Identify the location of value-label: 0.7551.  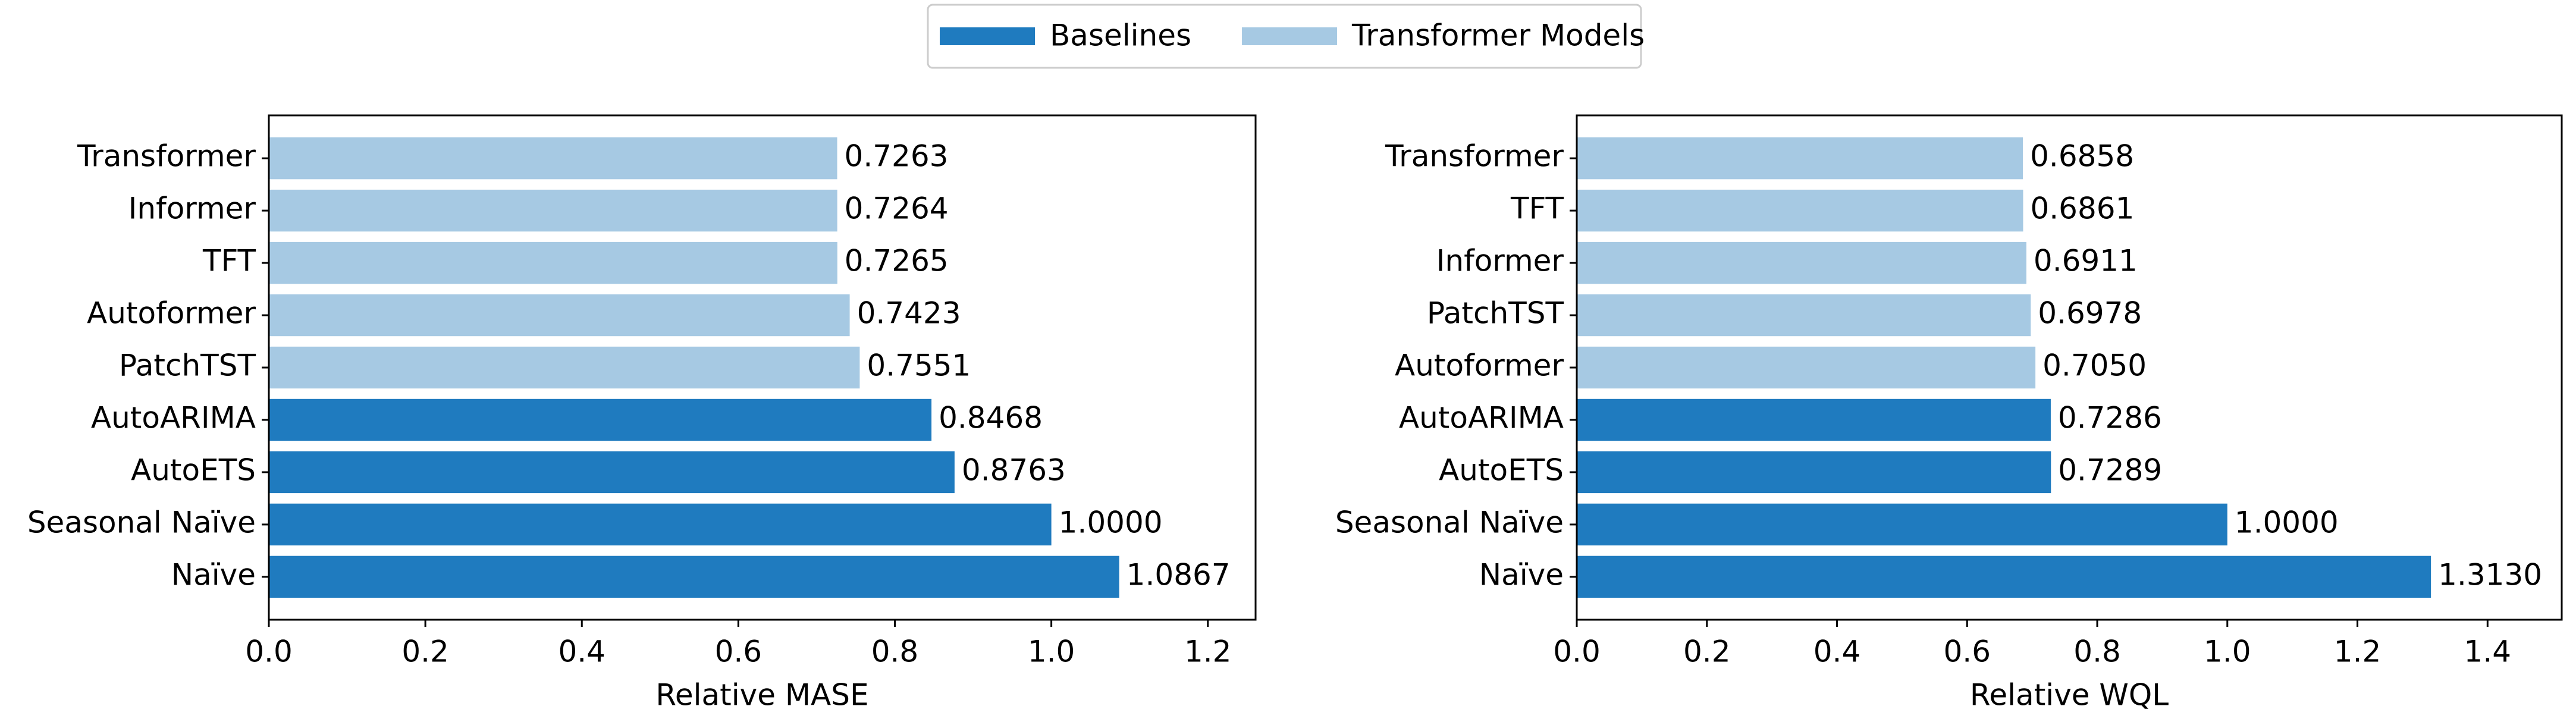
(919, 366).